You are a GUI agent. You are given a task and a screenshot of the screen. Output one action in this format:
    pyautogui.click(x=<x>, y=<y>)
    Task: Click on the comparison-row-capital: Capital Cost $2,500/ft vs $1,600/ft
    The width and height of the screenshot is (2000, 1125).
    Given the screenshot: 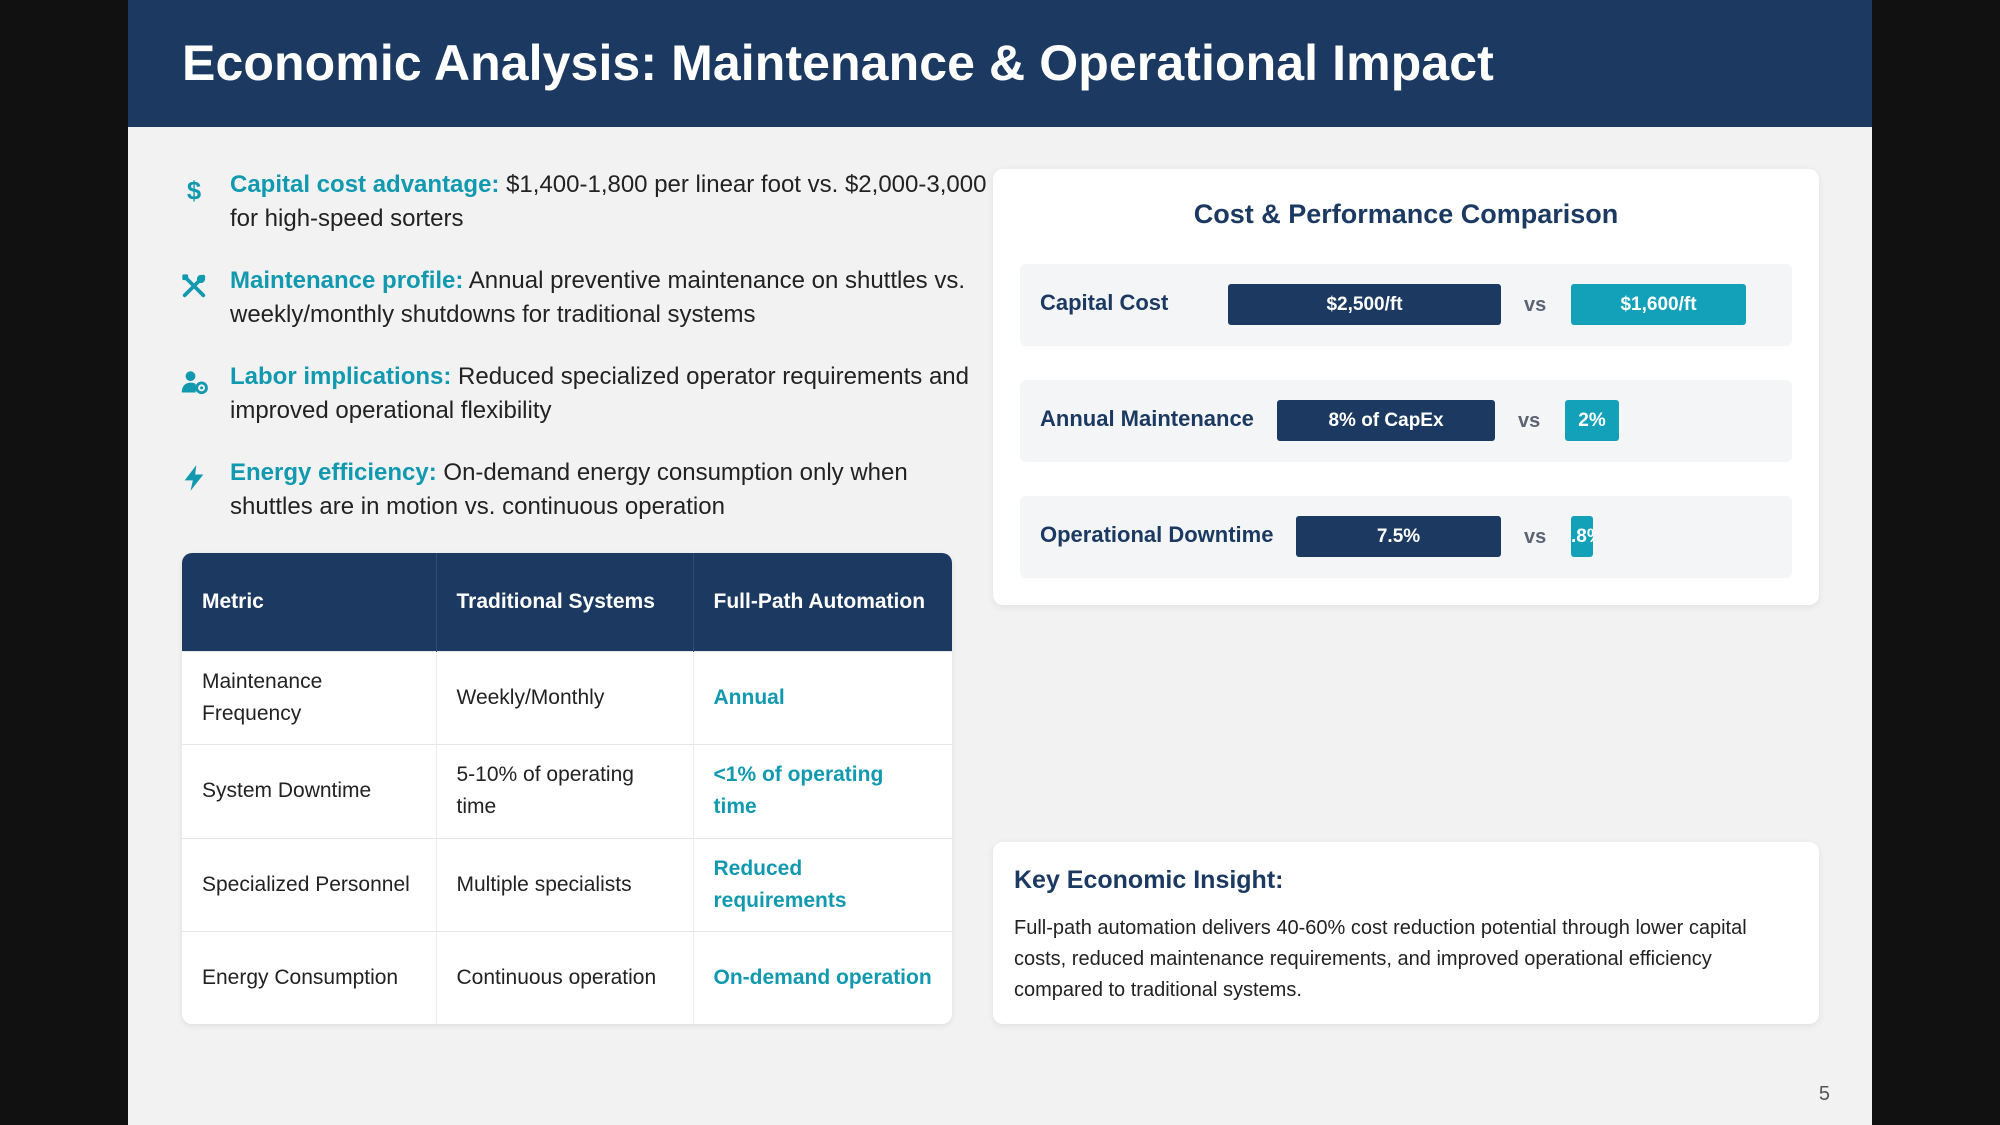 What is the action you would take?
    pyautogui.click(x=1406, y=305)
    